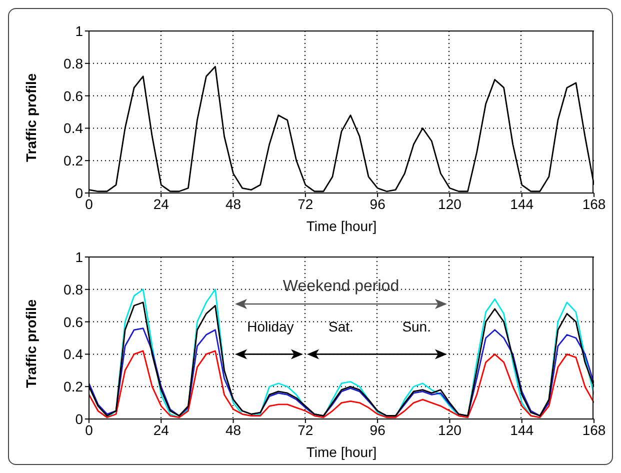  Describe the element at coordinates (270, 326) in the screenshot. I see `annotation: Holiday` at that location.